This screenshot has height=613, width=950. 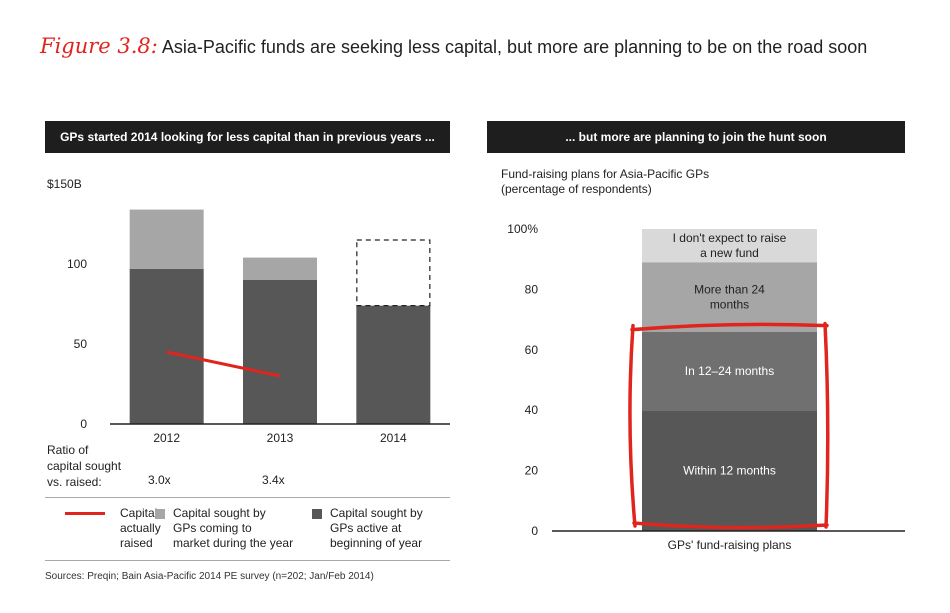 I want to click on left-y-tick-label: 100, so click(x=77, y=264).